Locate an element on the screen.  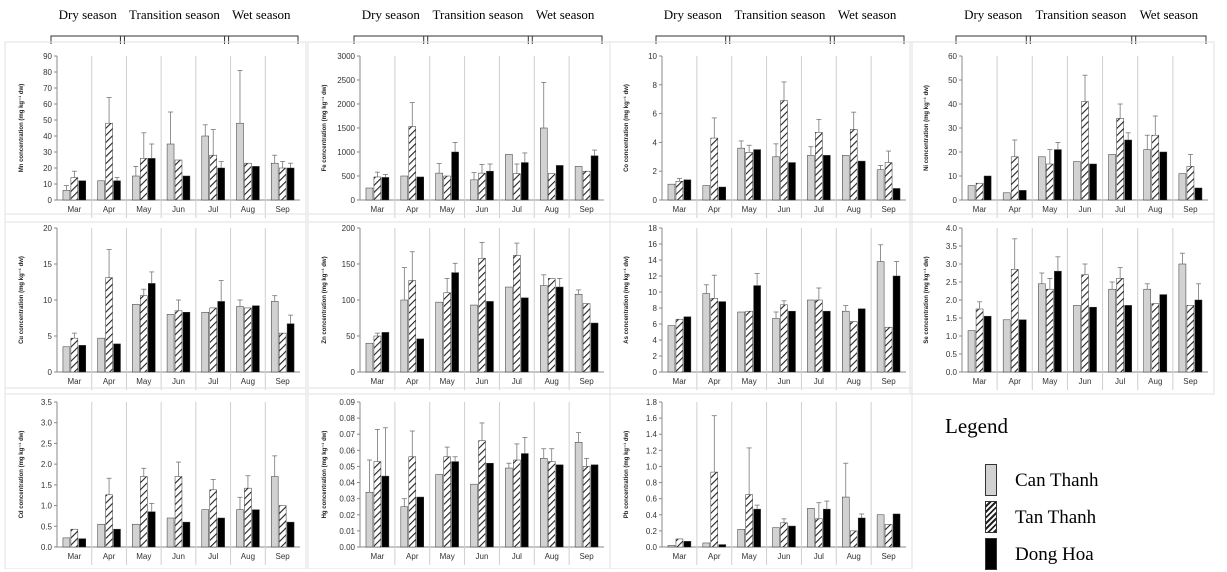
legend: Legend Can Thanh Tan Thanh Dong Hoa is located at coordinates (1075, 492).